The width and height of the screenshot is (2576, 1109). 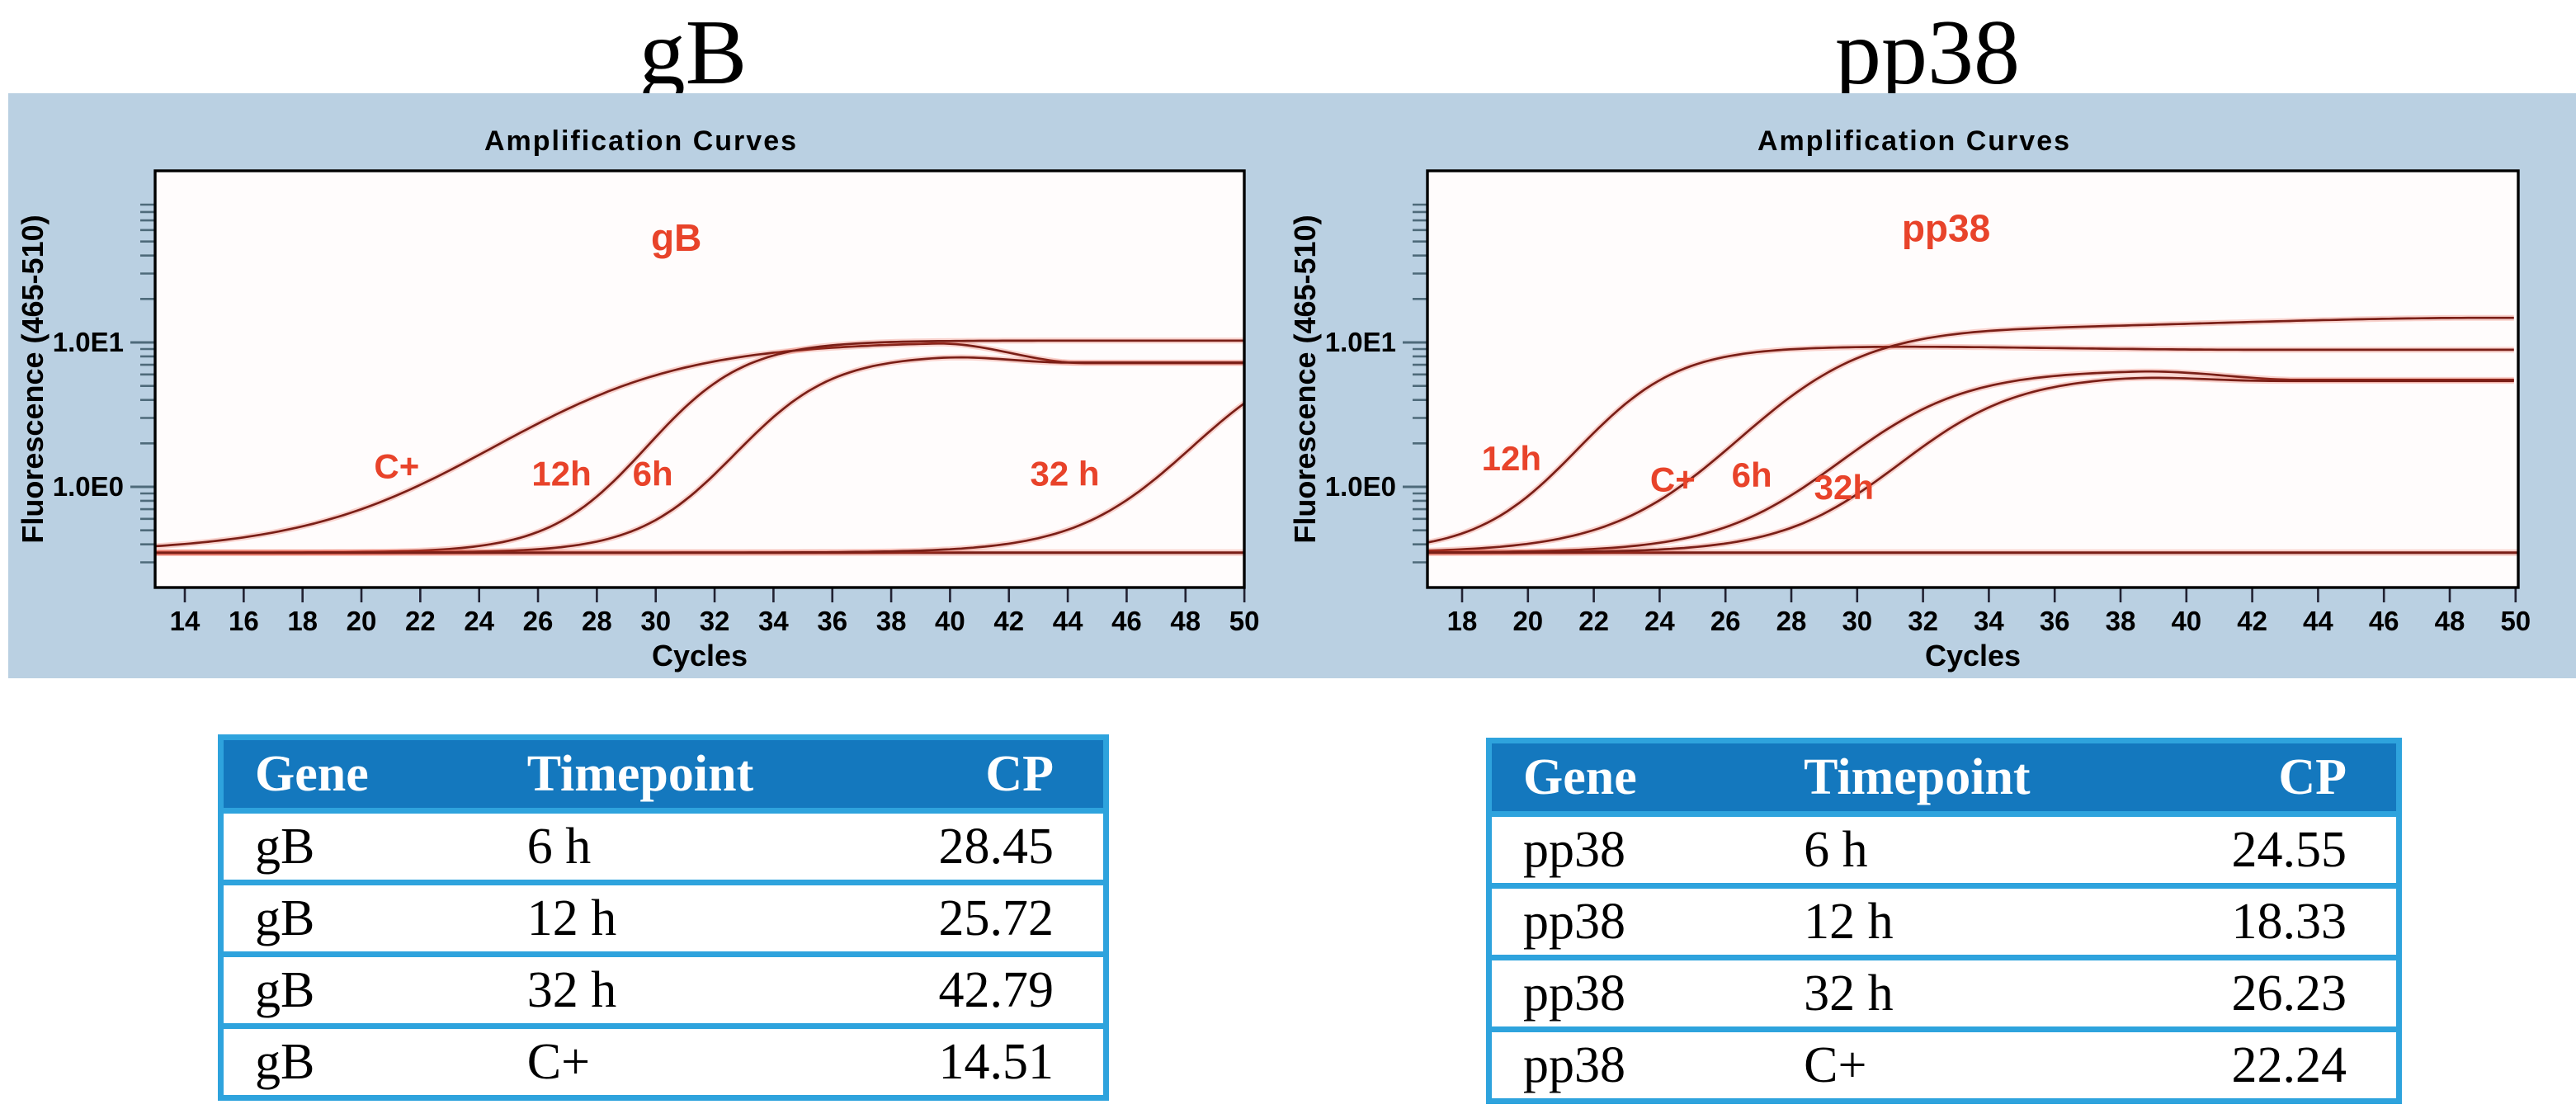 I want to click on table-row: pp38 32 h 26.23, so click(x=1944, y=990).